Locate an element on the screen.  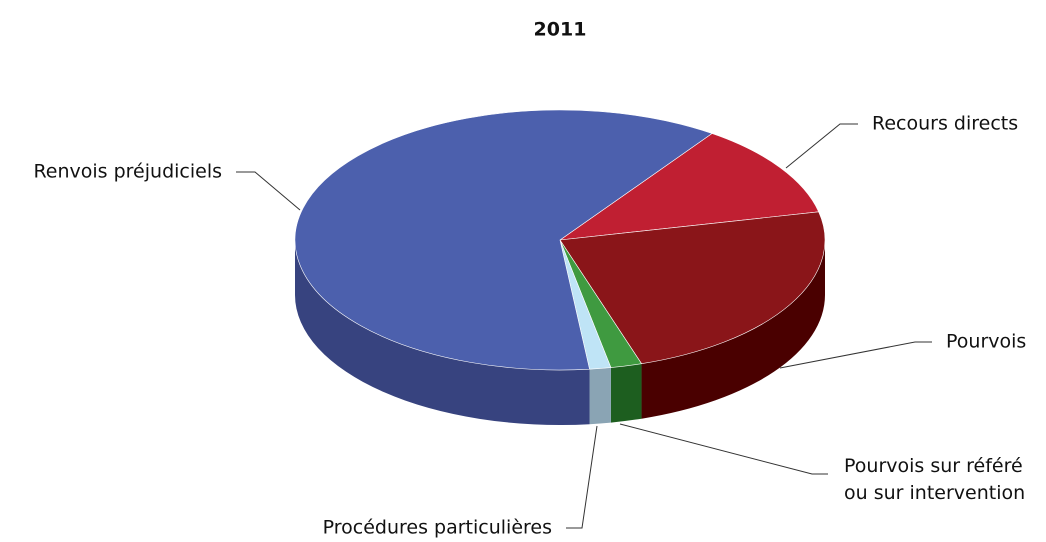
slice-label: Renvois préjudiciels is located at coordinates (127, 172).